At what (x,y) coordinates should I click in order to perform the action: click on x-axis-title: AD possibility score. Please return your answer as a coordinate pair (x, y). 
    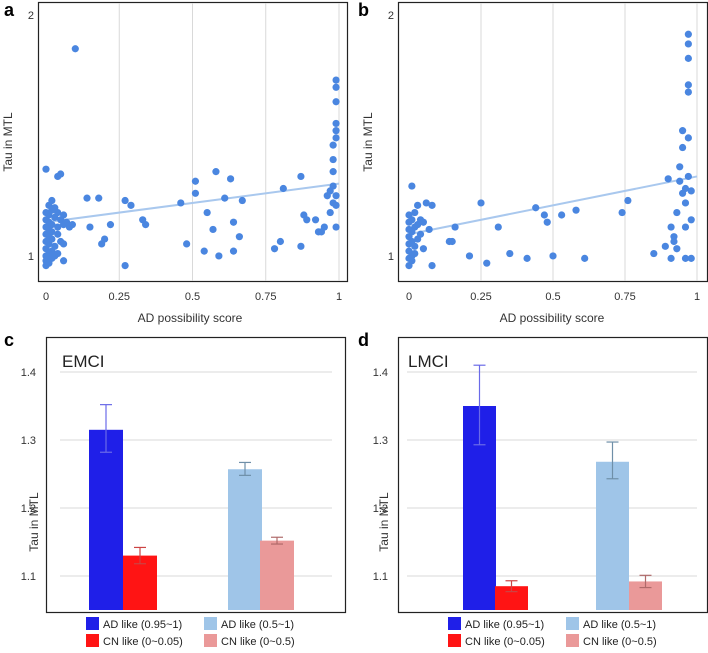
    Looking at the image, I should click on (552, 318).